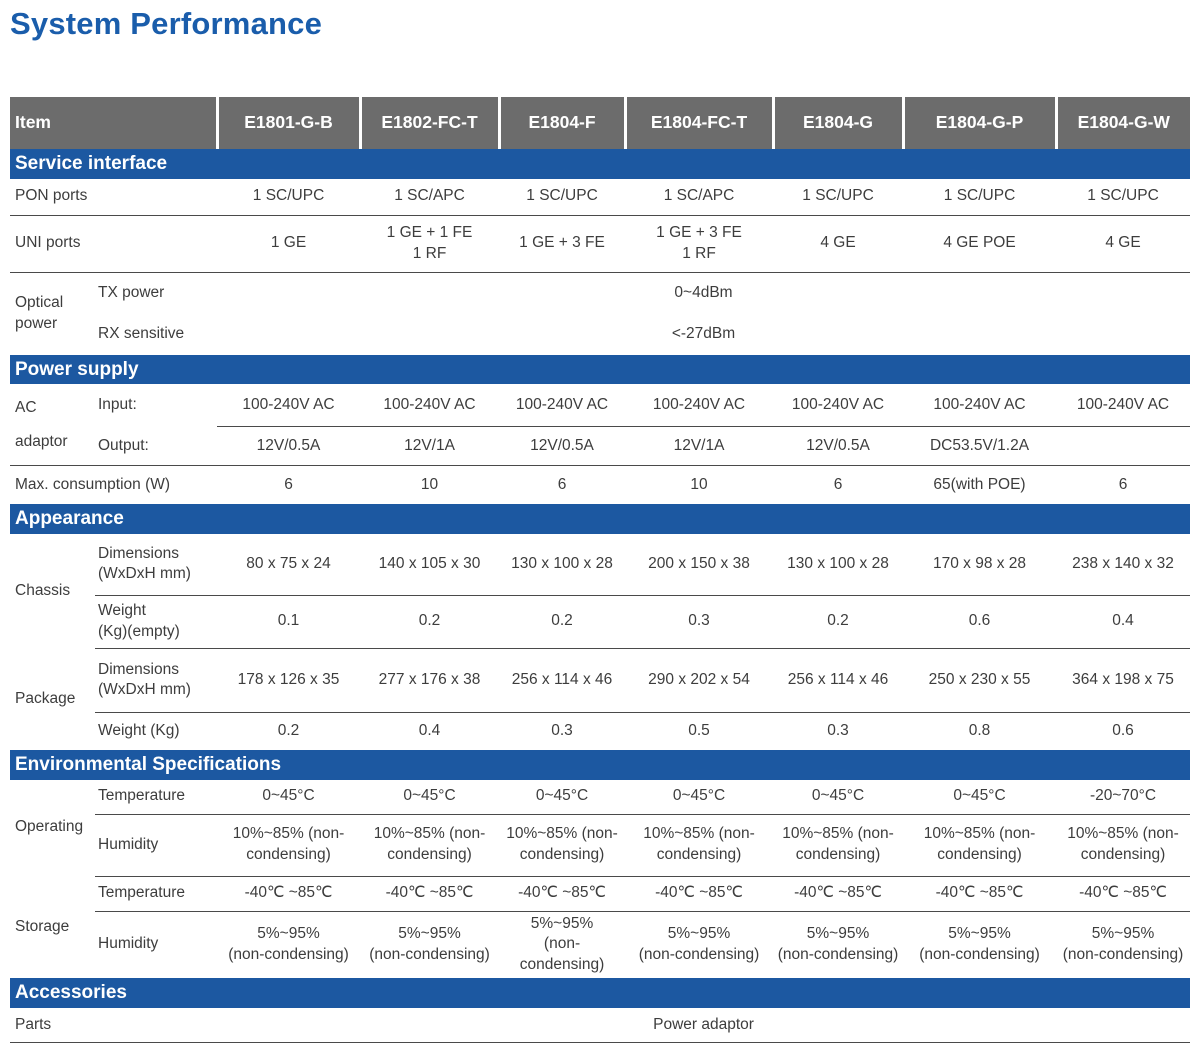 This screenshot has width=1200, height=1043. What do you see at coordinates (699, 680) in the screenshot?
I see `spec-cell: 290 x 202 x 54` at bounding box center [699, 680].